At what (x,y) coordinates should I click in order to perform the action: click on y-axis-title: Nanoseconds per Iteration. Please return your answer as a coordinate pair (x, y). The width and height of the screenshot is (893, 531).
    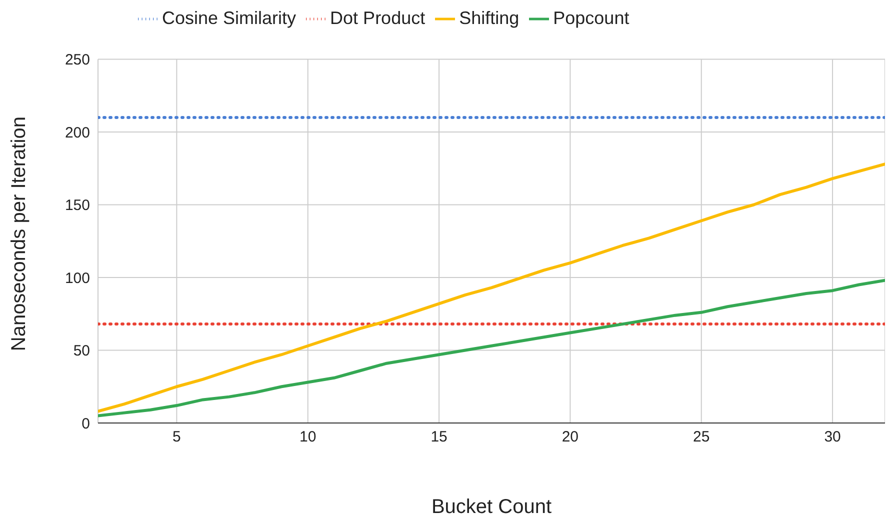
    Looking at the image, I should click on (19, 234).